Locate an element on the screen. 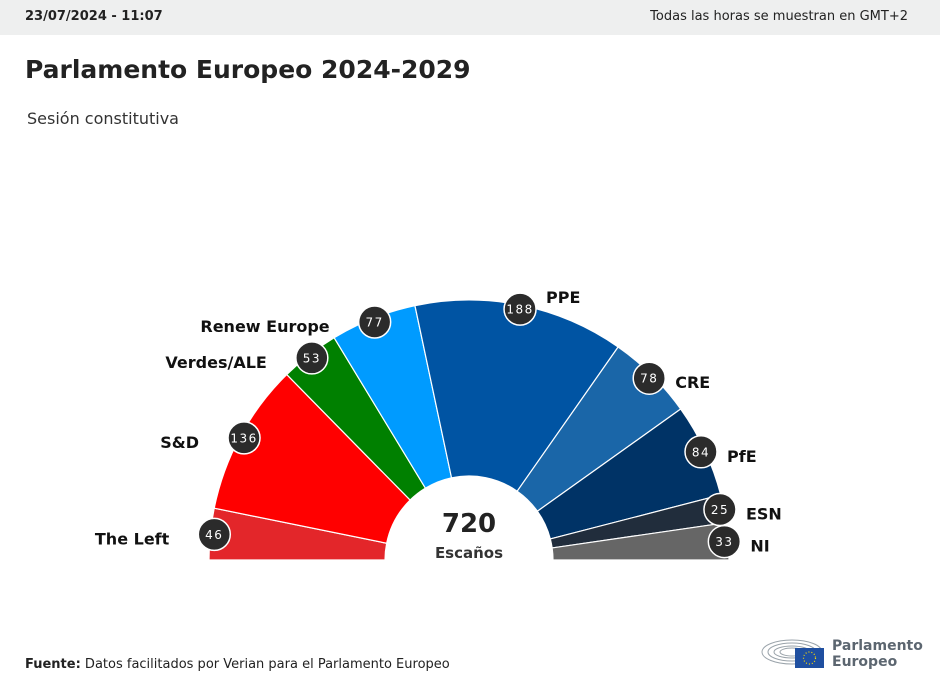  party-label: Verdes/ALE is located at coordinates (215, 362).